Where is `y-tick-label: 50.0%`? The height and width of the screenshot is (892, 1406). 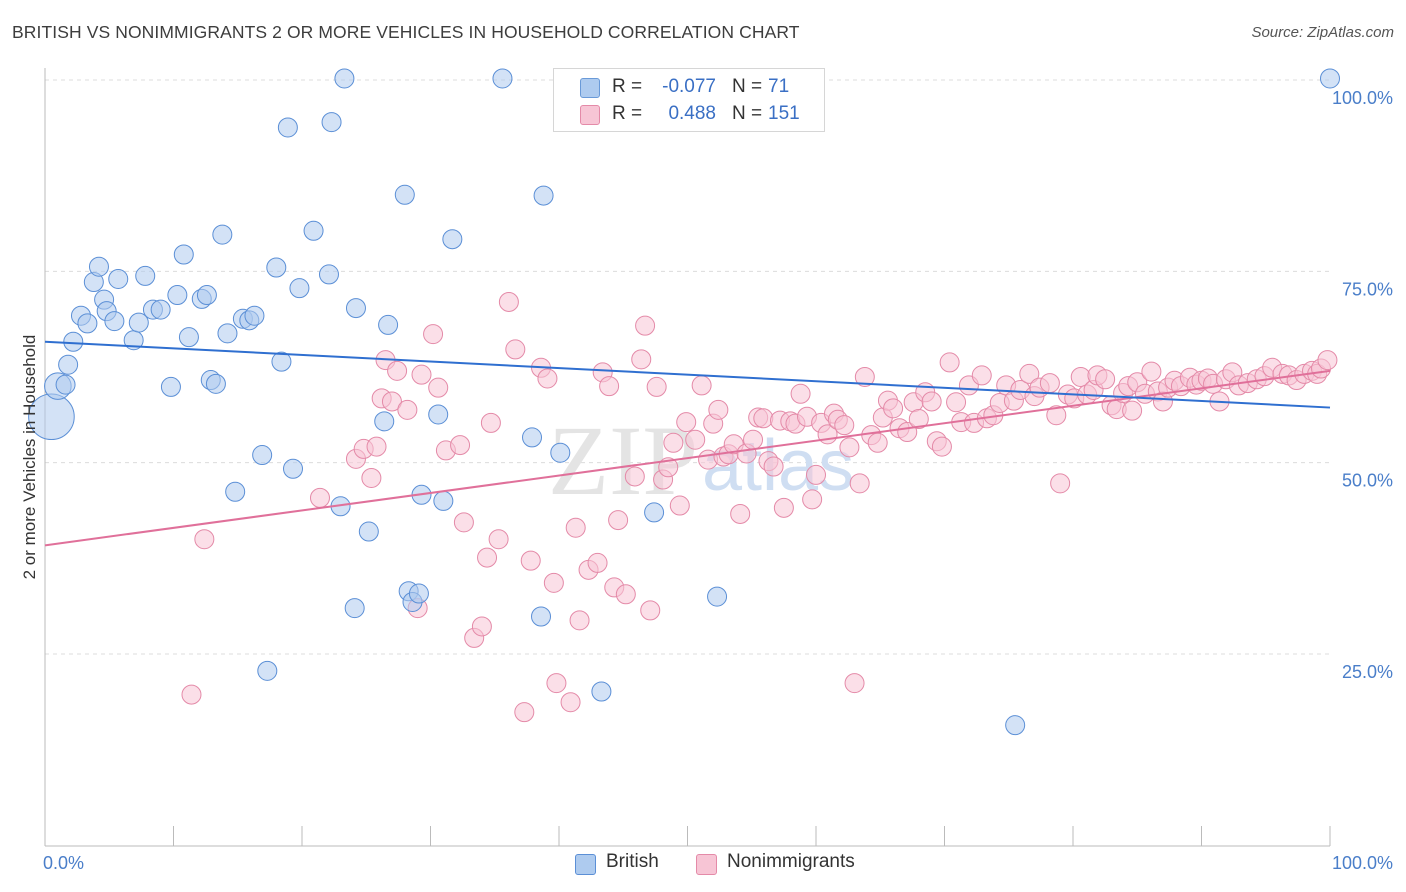
y-tick-label: 50.0% is located at coordinates (1367, 481).